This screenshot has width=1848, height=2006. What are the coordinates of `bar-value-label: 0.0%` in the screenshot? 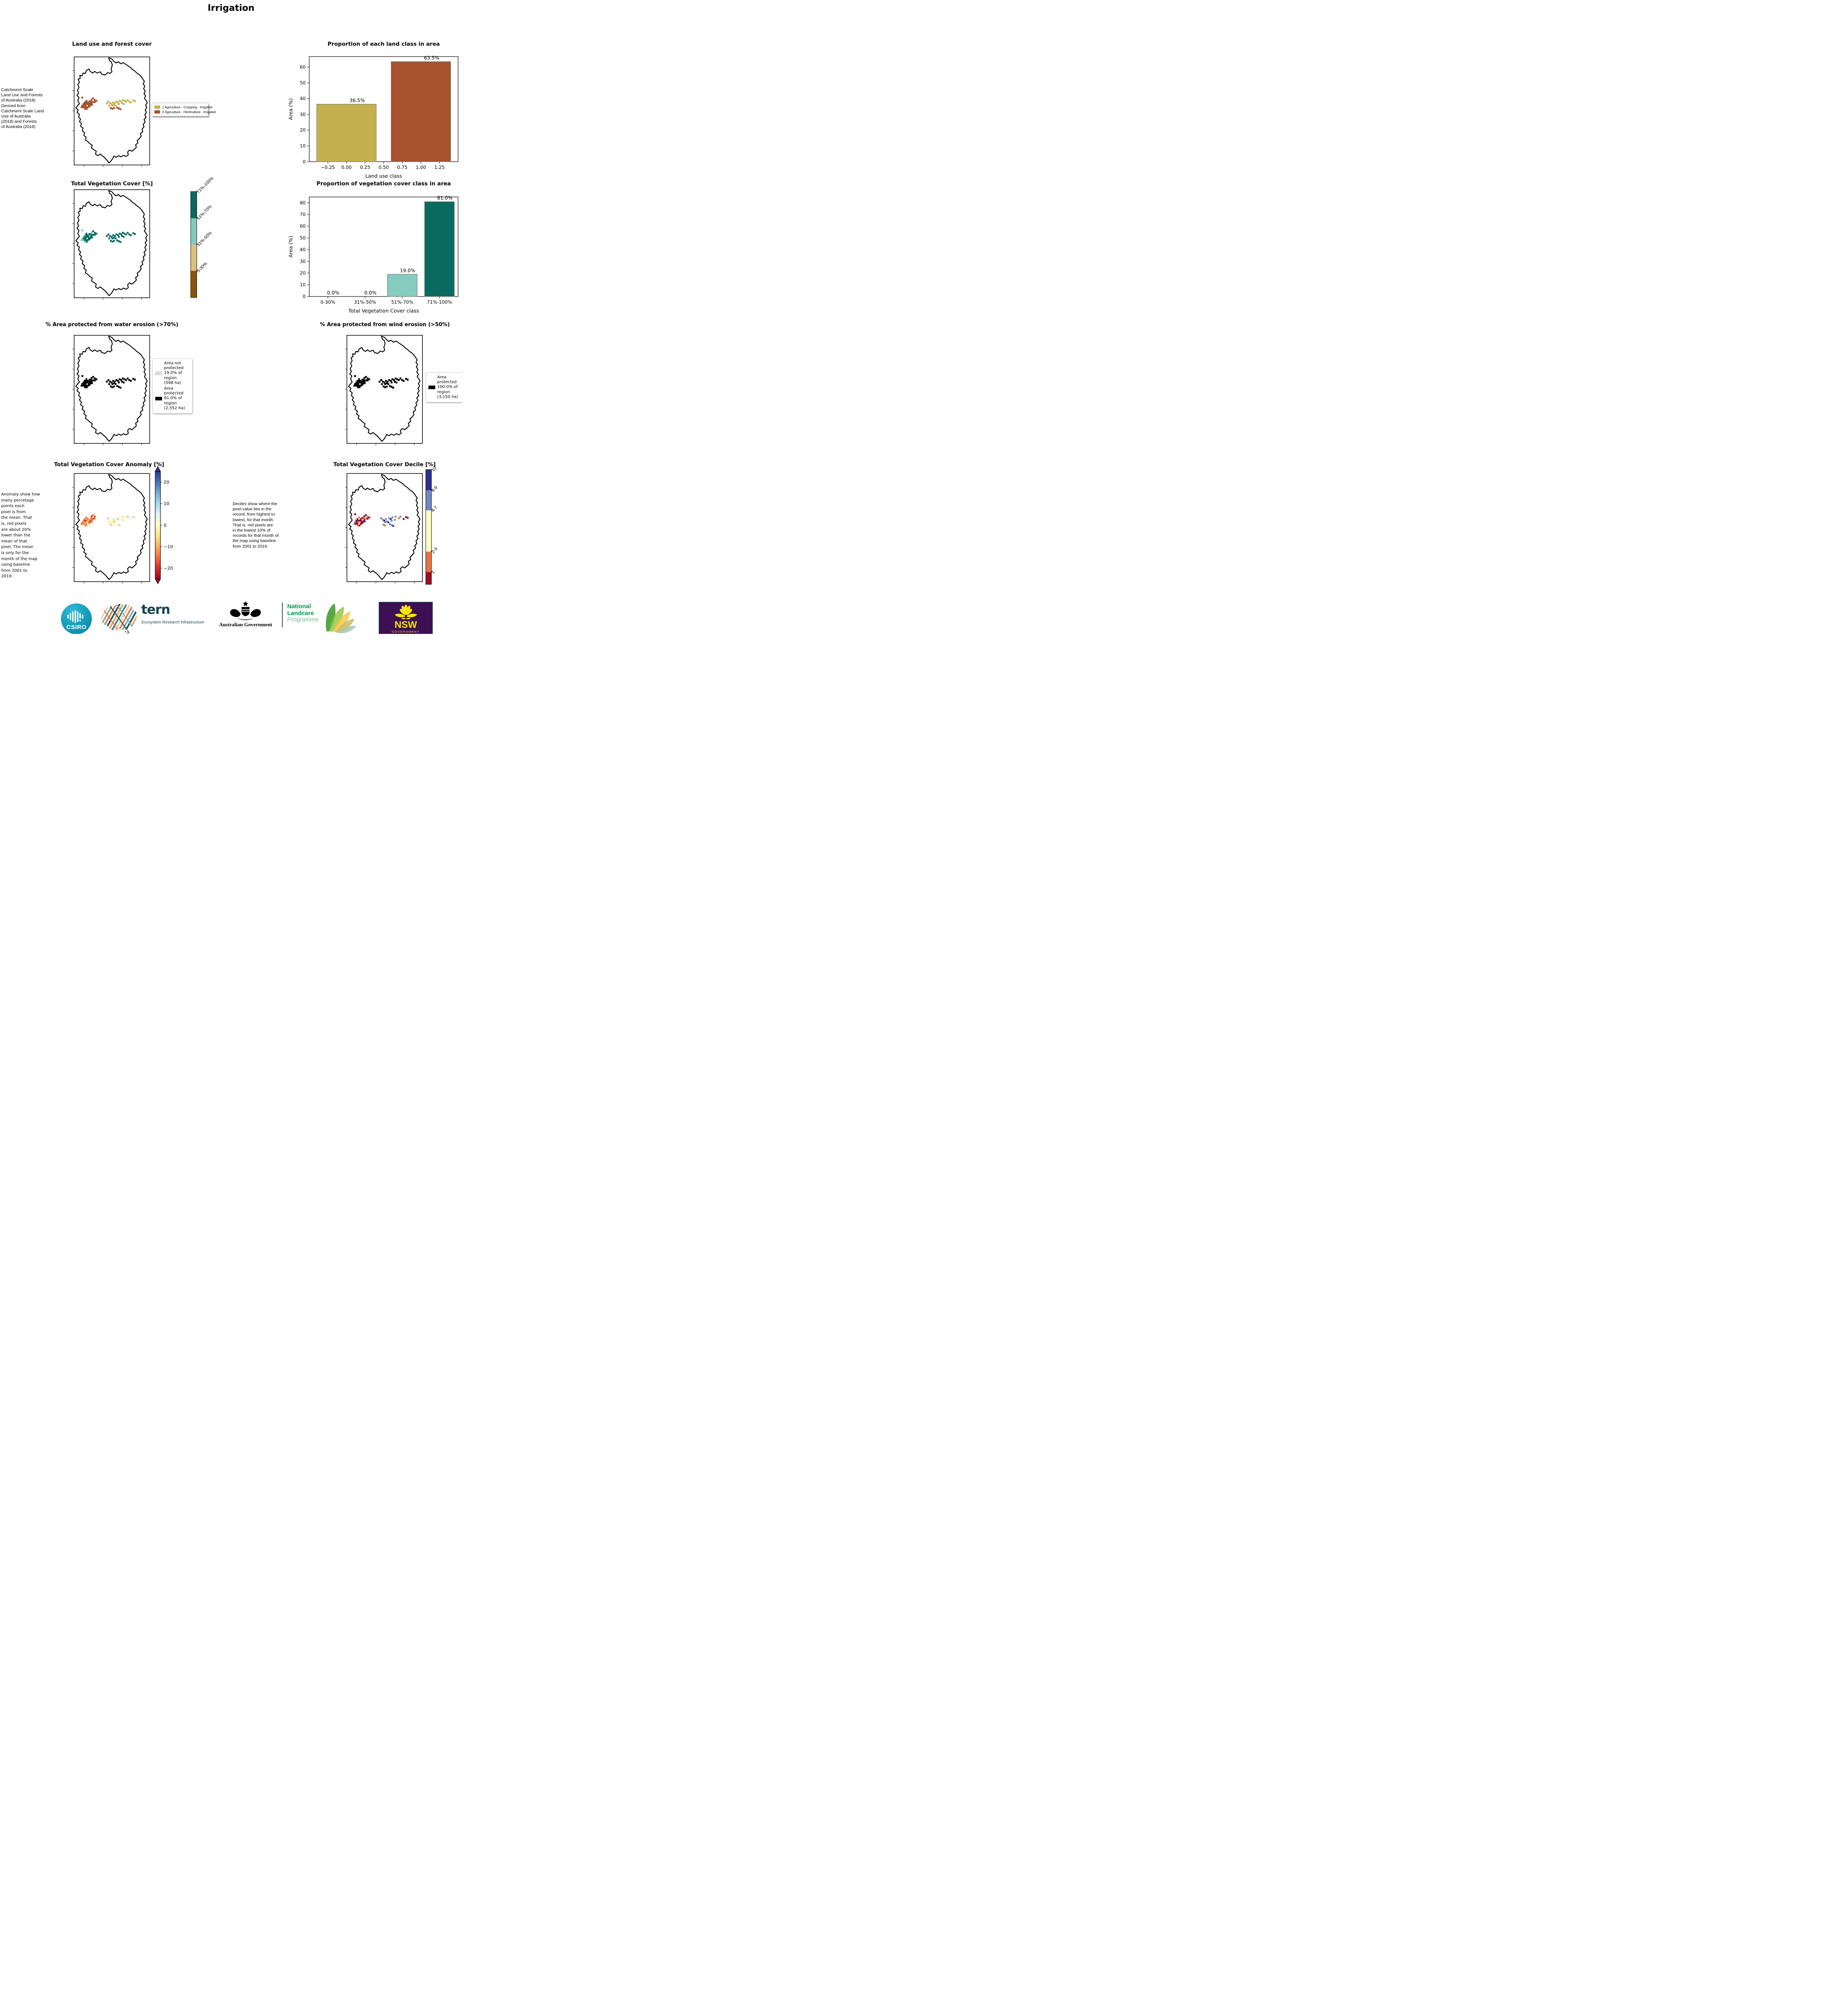 It's located at (370, 293).